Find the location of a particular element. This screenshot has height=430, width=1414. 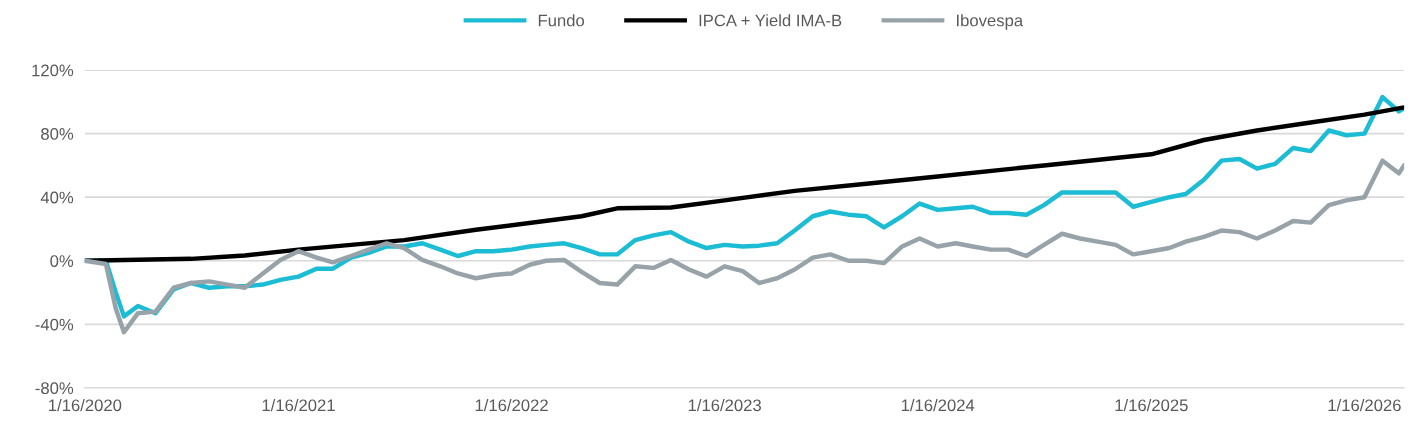

x-tick-label: 1/16/2023 is located at coordinates (724, 405).